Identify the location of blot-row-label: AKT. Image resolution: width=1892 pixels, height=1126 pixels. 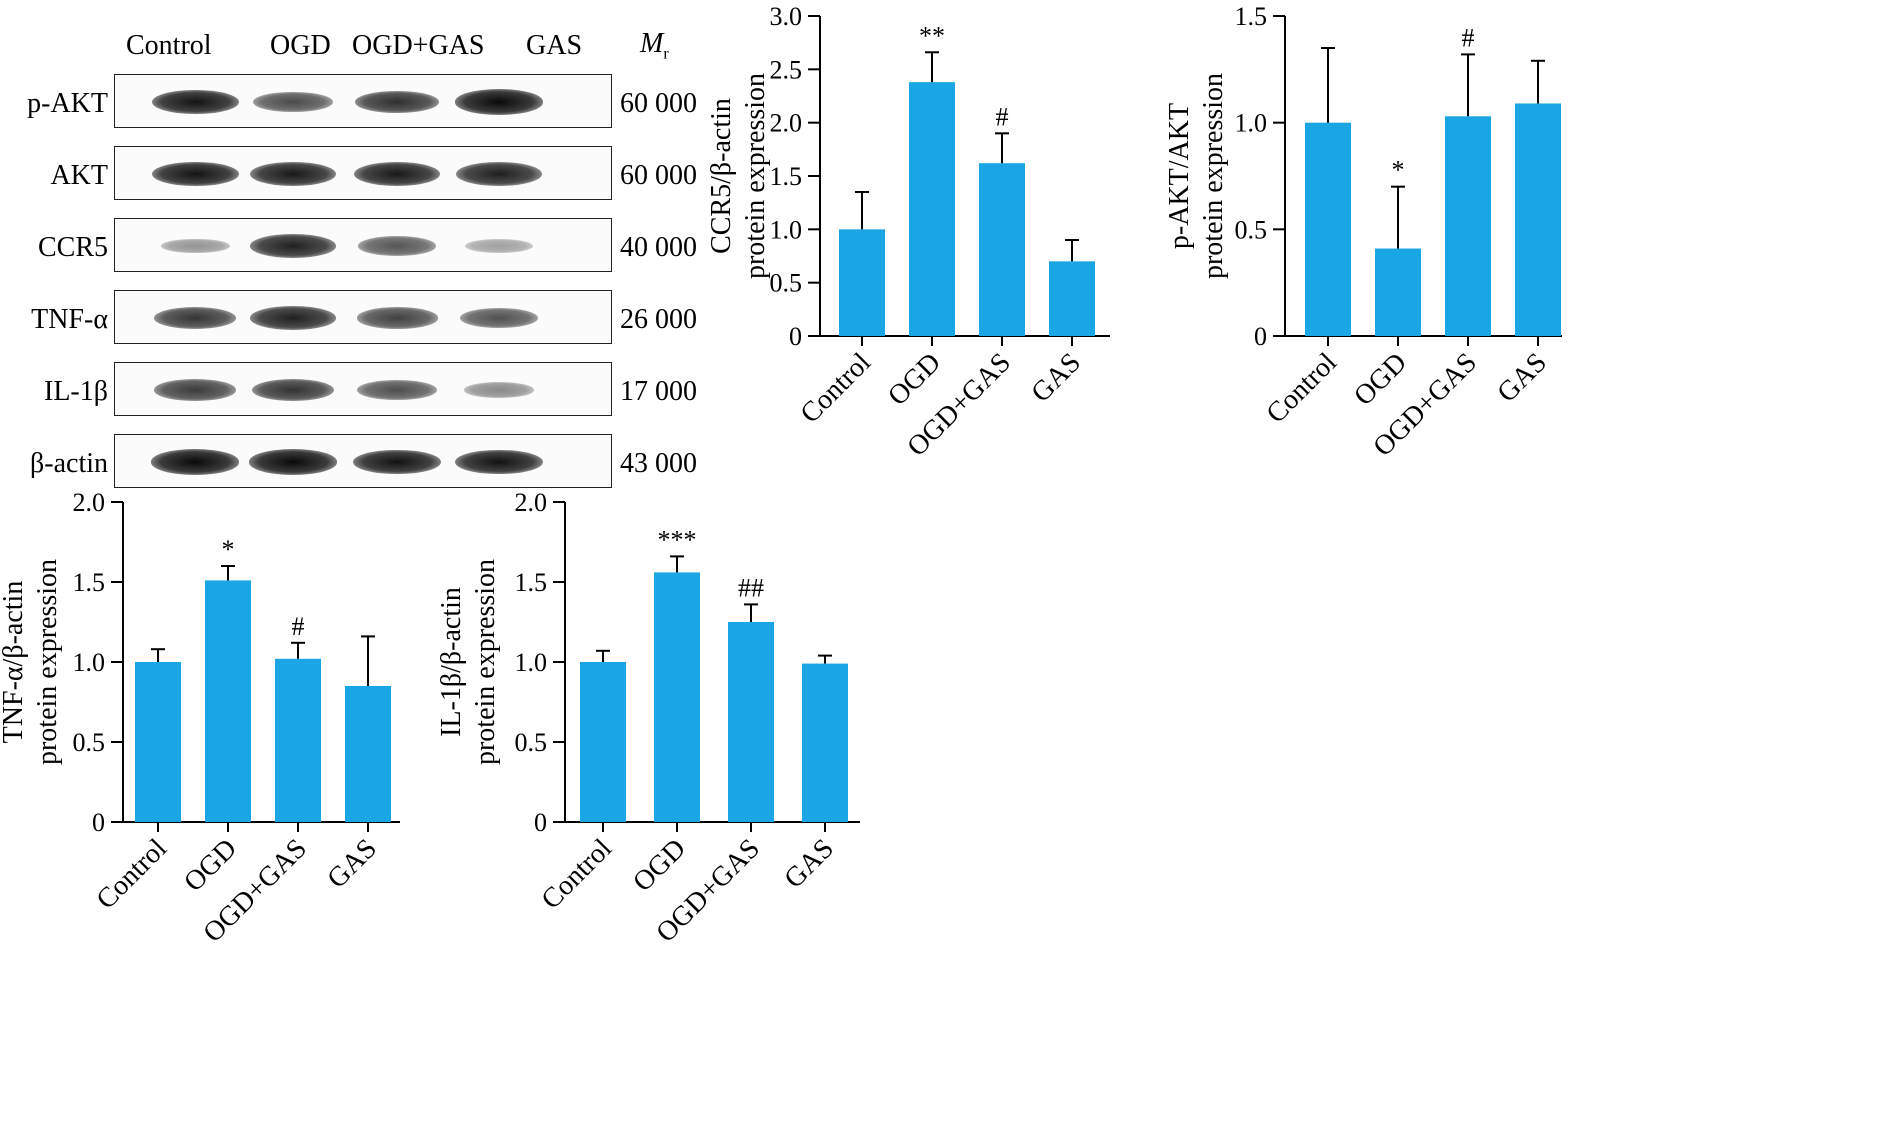
(79, 175).